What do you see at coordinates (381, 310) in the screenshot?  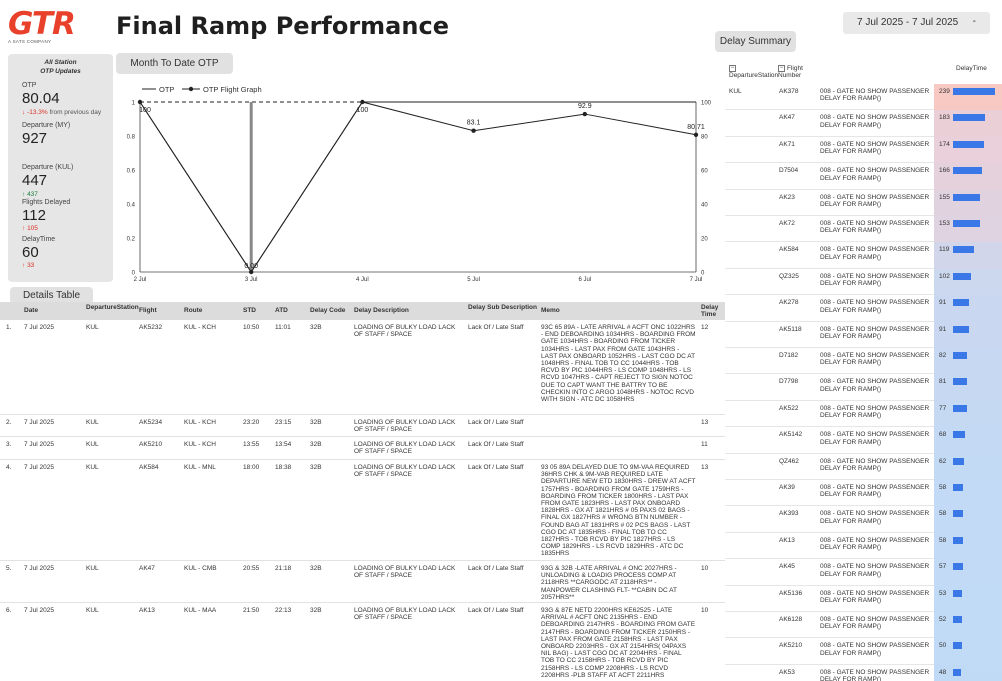 I see `delay-description-header: Delay Description` at bounding box center [381, 310].